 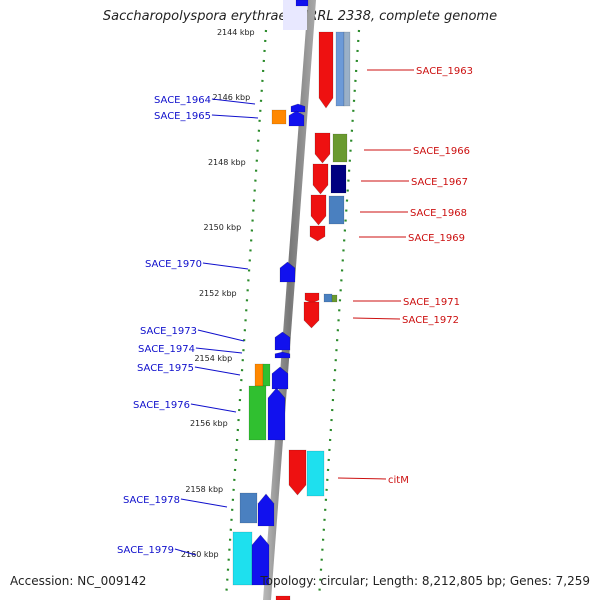 What do you see at coordinates (339, 314) in the screenshot?
I see `ruler-right-dots` at bounding box center [339, 314].